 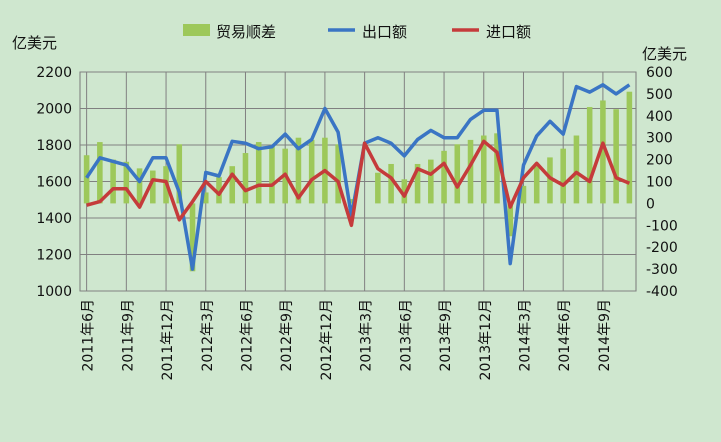 I want to click on x-tick-label: 2014年6月, so click(x=565, y=335).